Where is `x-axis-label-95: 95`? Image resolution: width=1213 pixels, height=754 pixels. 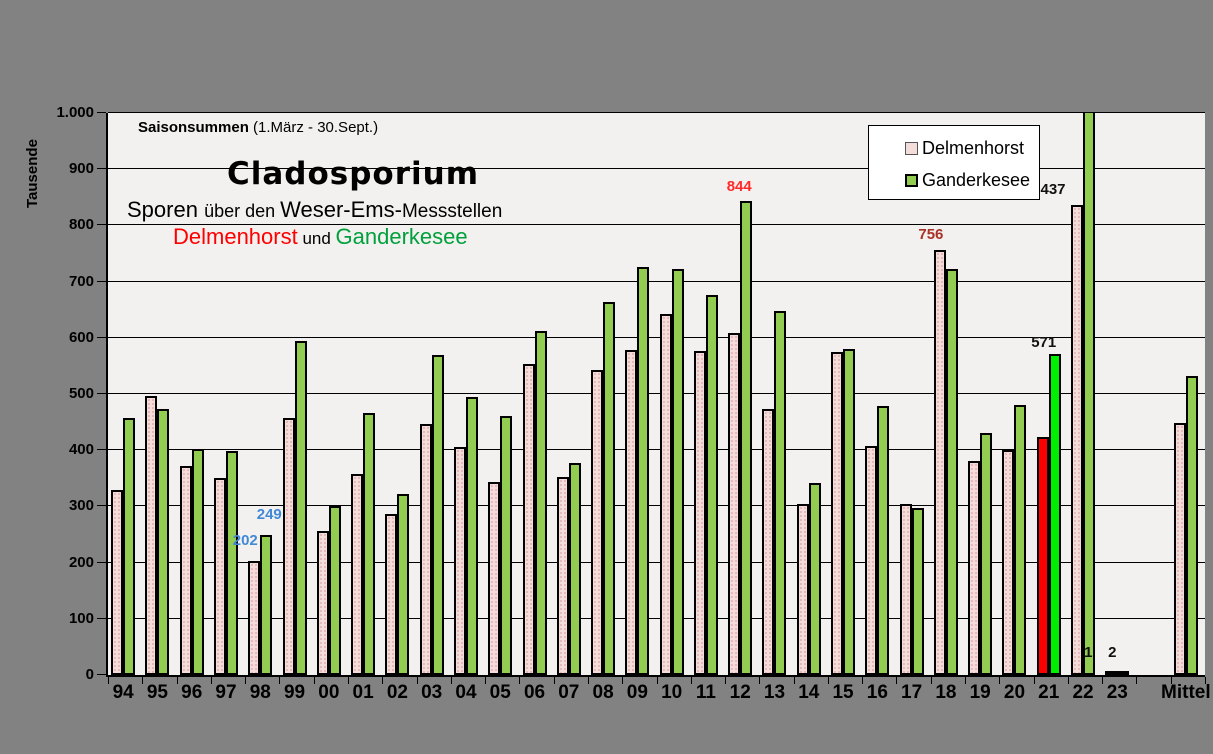 x-axis-label-95: 95 is located at coordinates (157, 692).